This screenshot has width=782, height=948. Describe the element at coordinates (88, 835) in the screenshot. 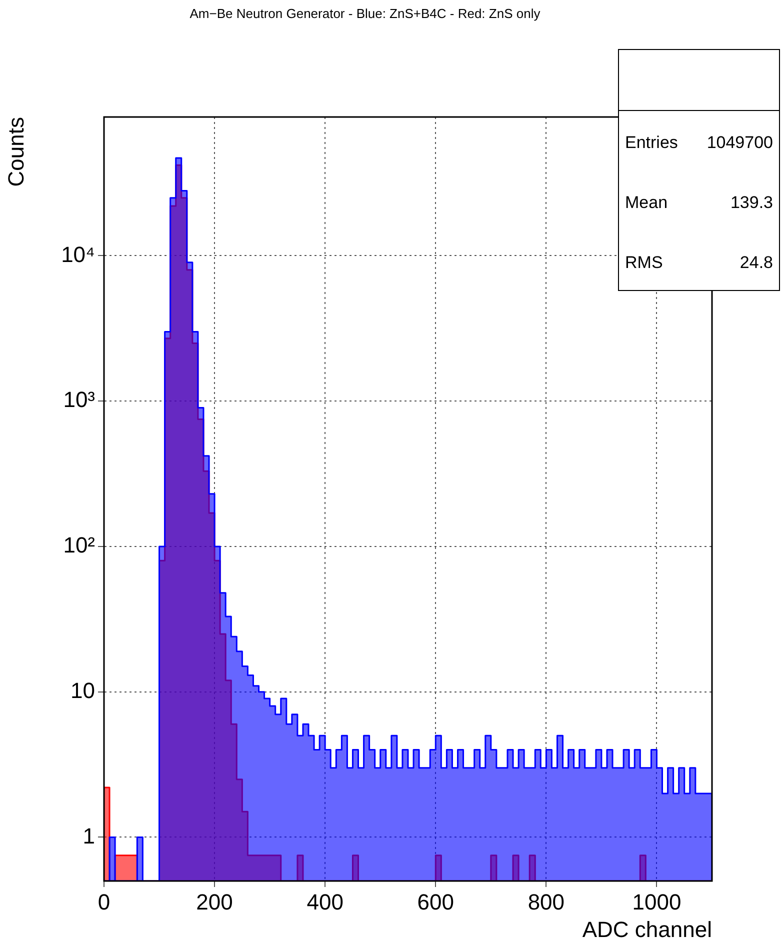

I see `y-tick-label: 1` at that location.